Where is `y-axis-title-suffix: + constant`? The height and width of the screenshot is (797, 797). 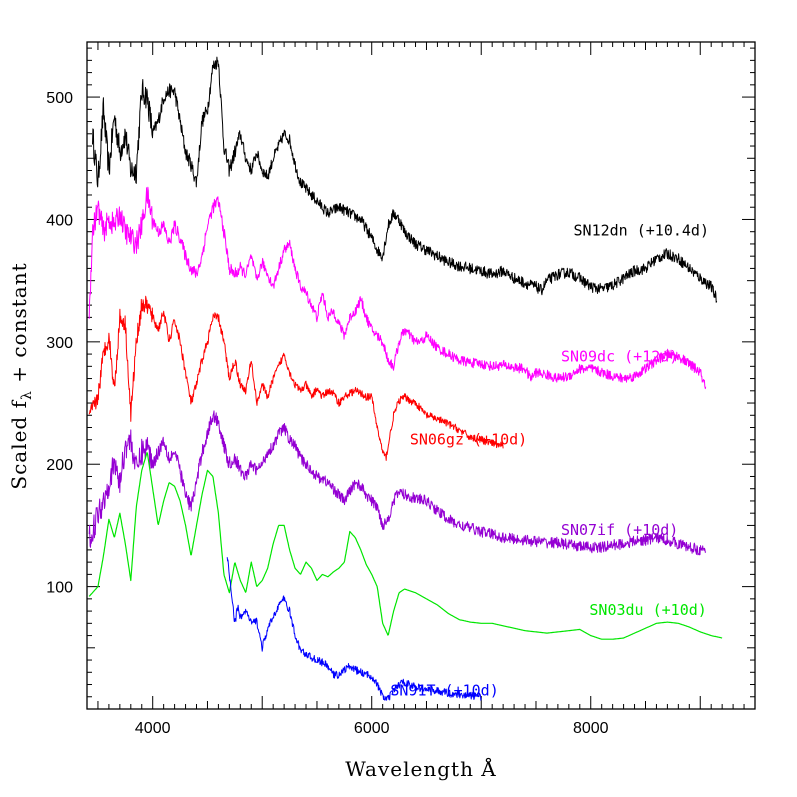
y-axis-title-suffix: + constant is located at coordinates (19, 326).